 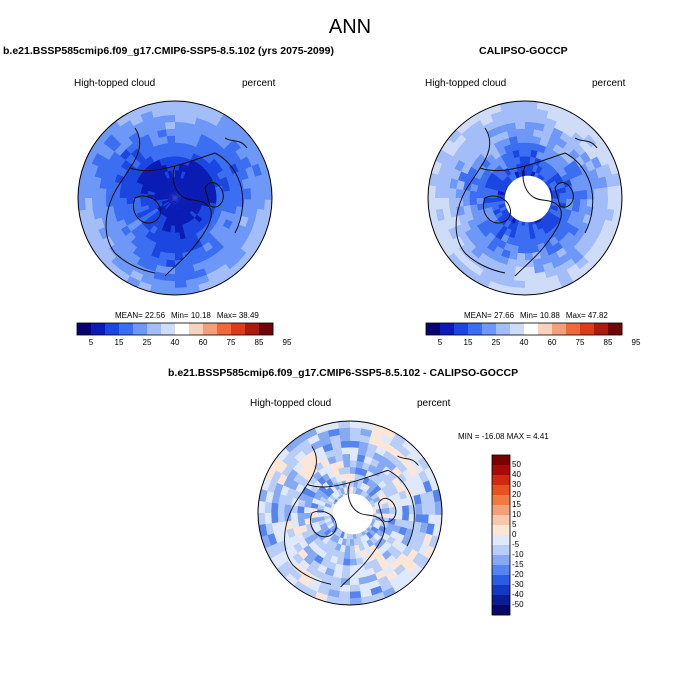 I want to click on panel-3-colorbar-box, so click(x=501, y=590).